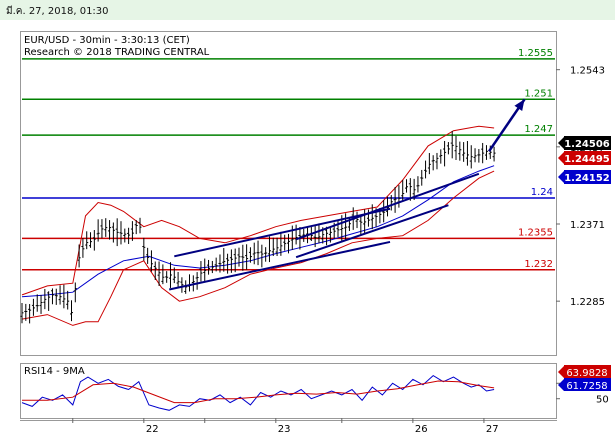 This screenshot has width=615, height=447. What do you see at coordinates (587, 71) in the screenshot?
I see `y-tick-label-0: 1.2543` at bounding box center [587, 71].